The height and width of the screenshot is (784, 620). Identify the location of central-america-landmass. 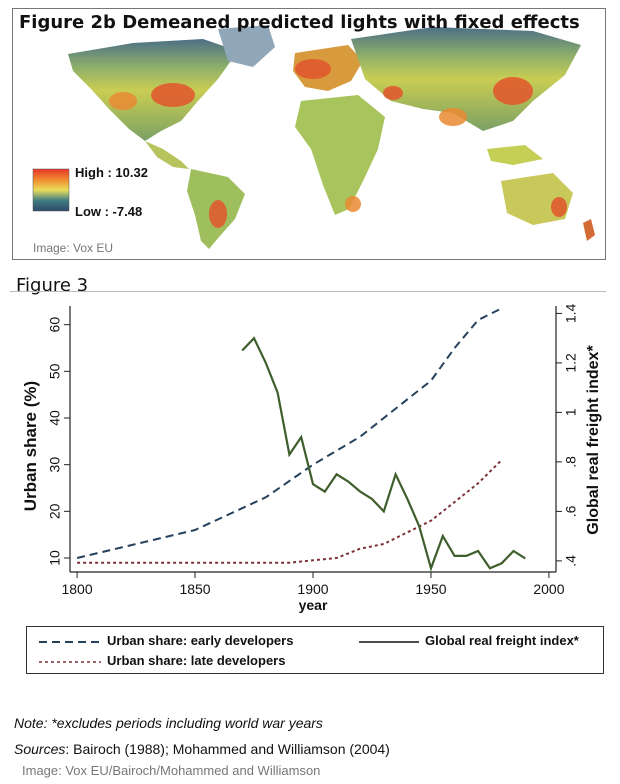
(167, 155).